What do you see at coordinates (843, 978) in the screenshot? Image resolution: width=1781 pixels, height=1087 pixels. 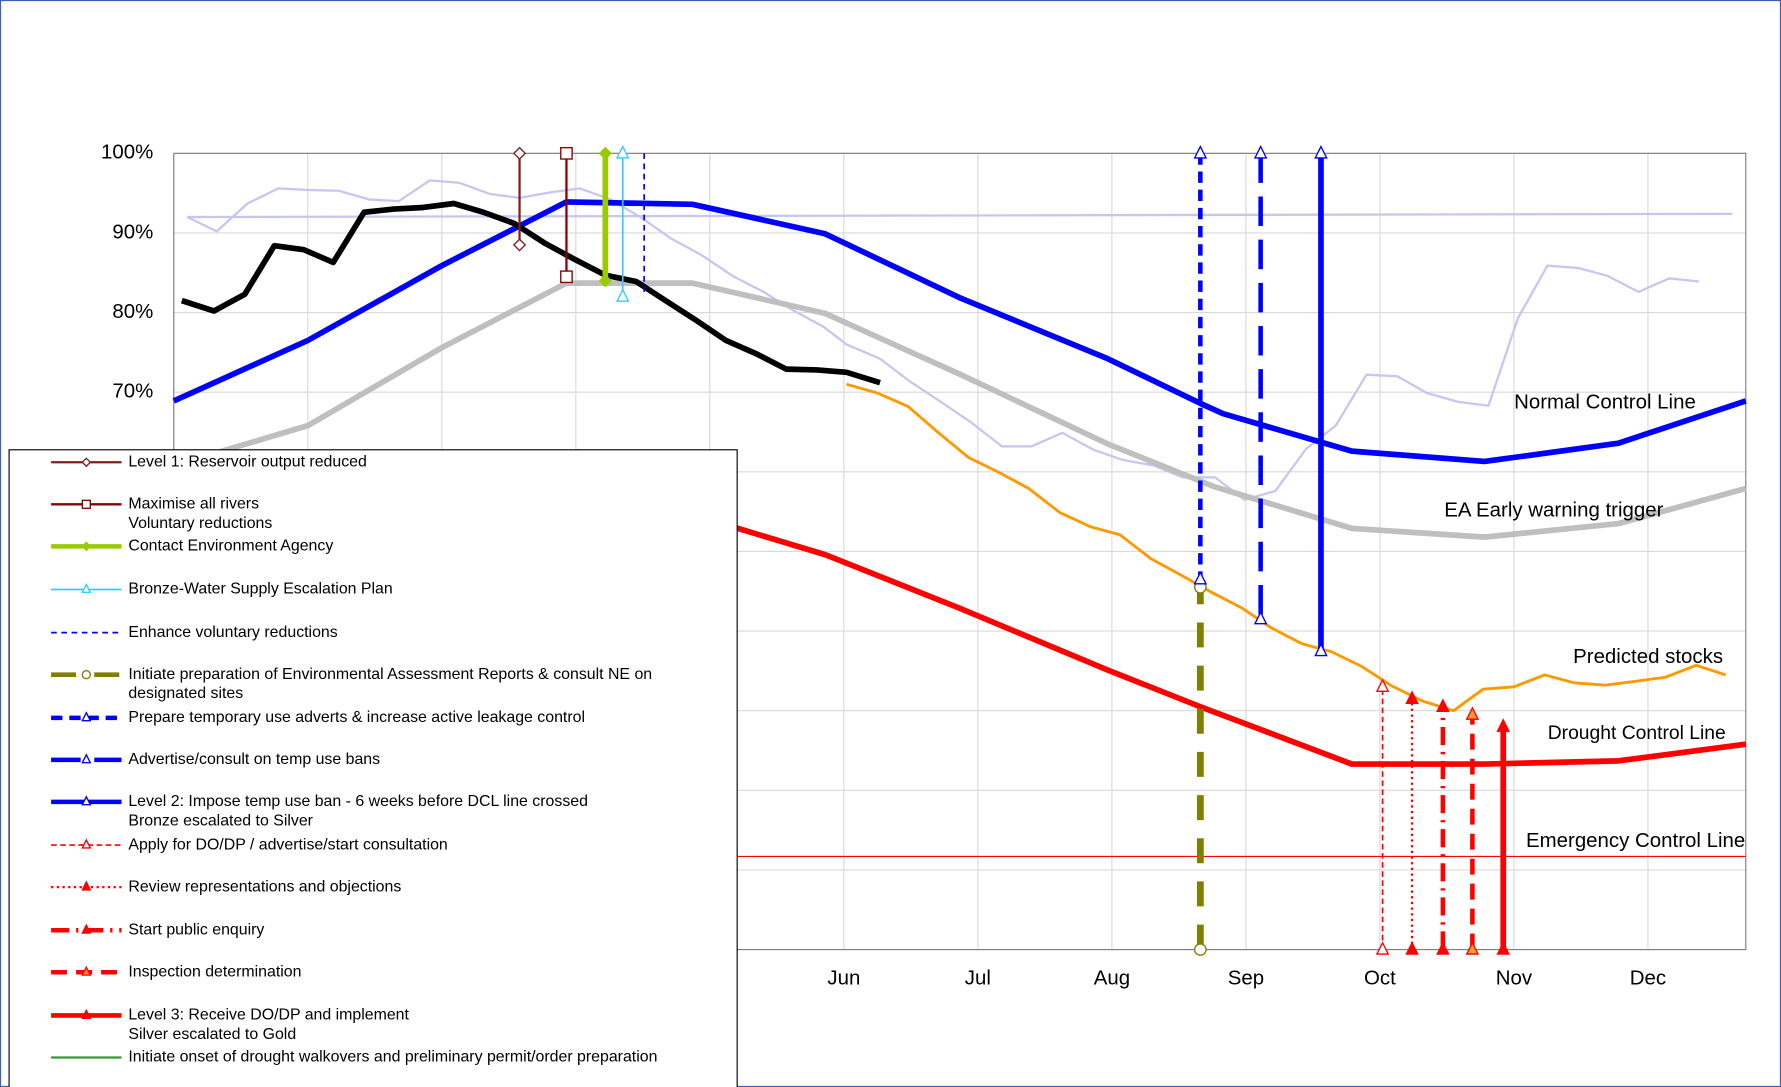 I see `x-tick-label: Jun` at bounding box center [843, 978].